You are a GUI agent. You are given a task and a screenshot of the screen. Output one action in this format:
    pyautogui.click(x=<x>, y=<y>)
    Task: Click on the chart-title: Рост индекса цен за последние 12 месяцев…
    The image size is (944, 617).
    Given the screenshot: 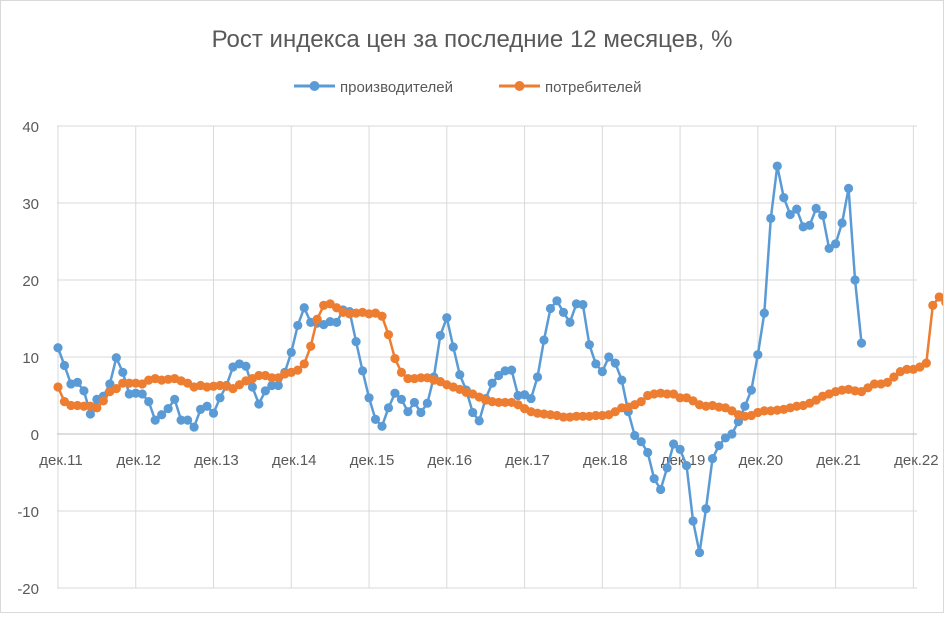 What is the action you would take?
    pyautogui.click(x=472, y=39)
    